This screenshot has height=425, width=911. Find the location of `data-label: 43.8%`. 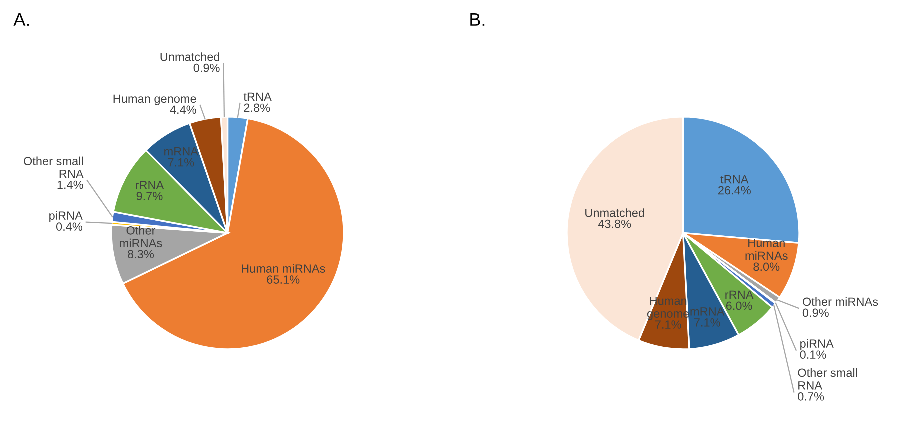

data-label: 43.8% is located at coordinates (615, 224).